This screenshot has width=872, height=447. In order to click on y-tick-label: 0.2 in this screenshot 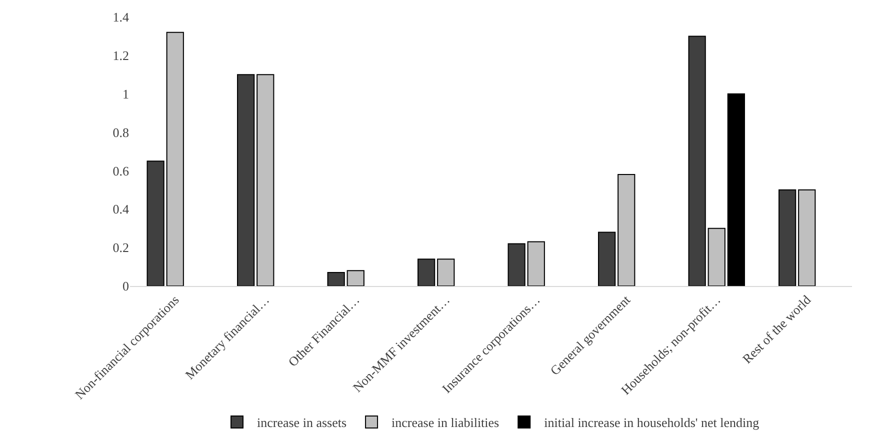, I will do `click(120, 248)`.